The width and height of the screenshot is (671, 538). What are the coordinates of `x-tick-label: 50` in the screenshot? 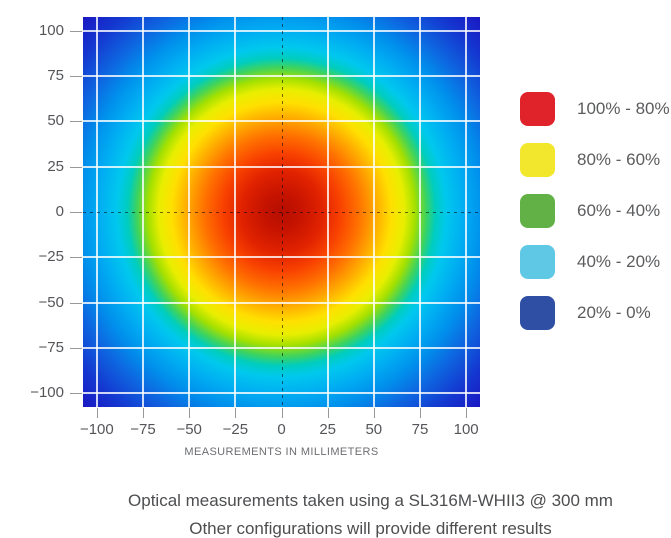 It's located at (374, 429).